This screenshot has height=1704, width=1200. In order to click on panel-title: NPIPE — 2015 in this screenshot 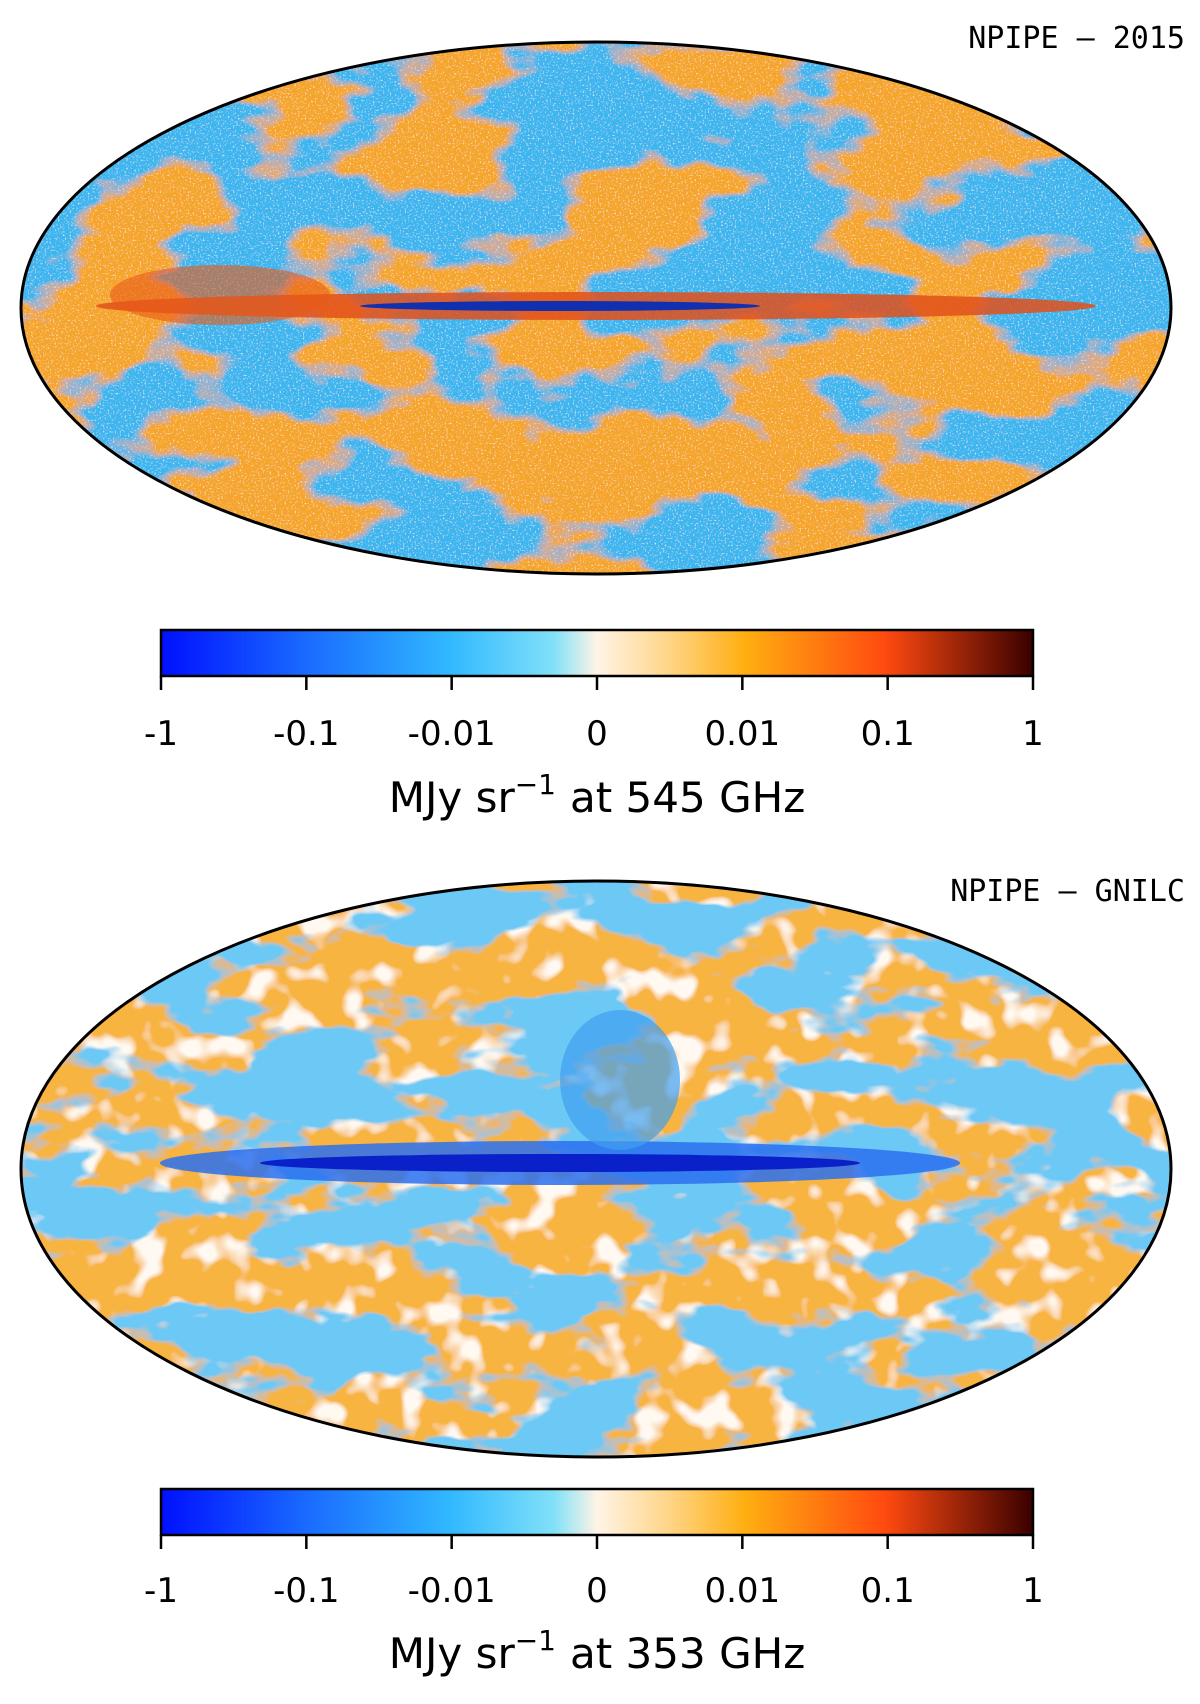, I will do `click(1076, 38)`.